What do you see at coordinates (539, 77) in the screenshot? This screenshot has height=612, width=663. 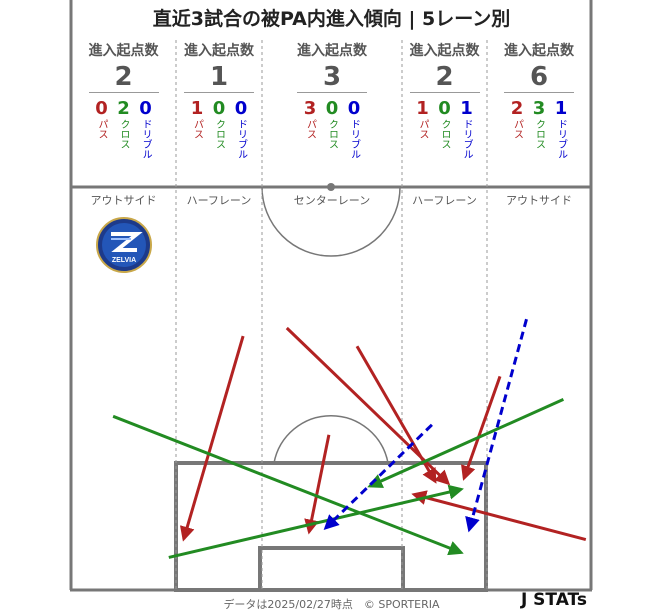 I see `lane-total: 6` at bounding box center [539, 77].